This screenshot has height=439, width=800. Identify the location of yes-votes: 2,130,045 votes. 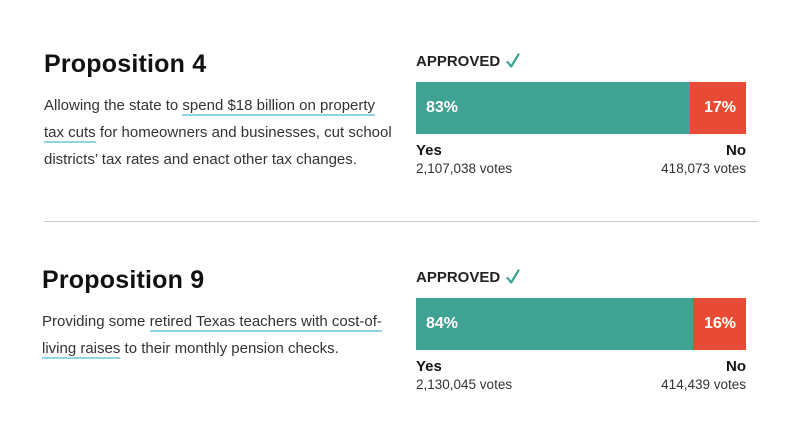
(464, 384).